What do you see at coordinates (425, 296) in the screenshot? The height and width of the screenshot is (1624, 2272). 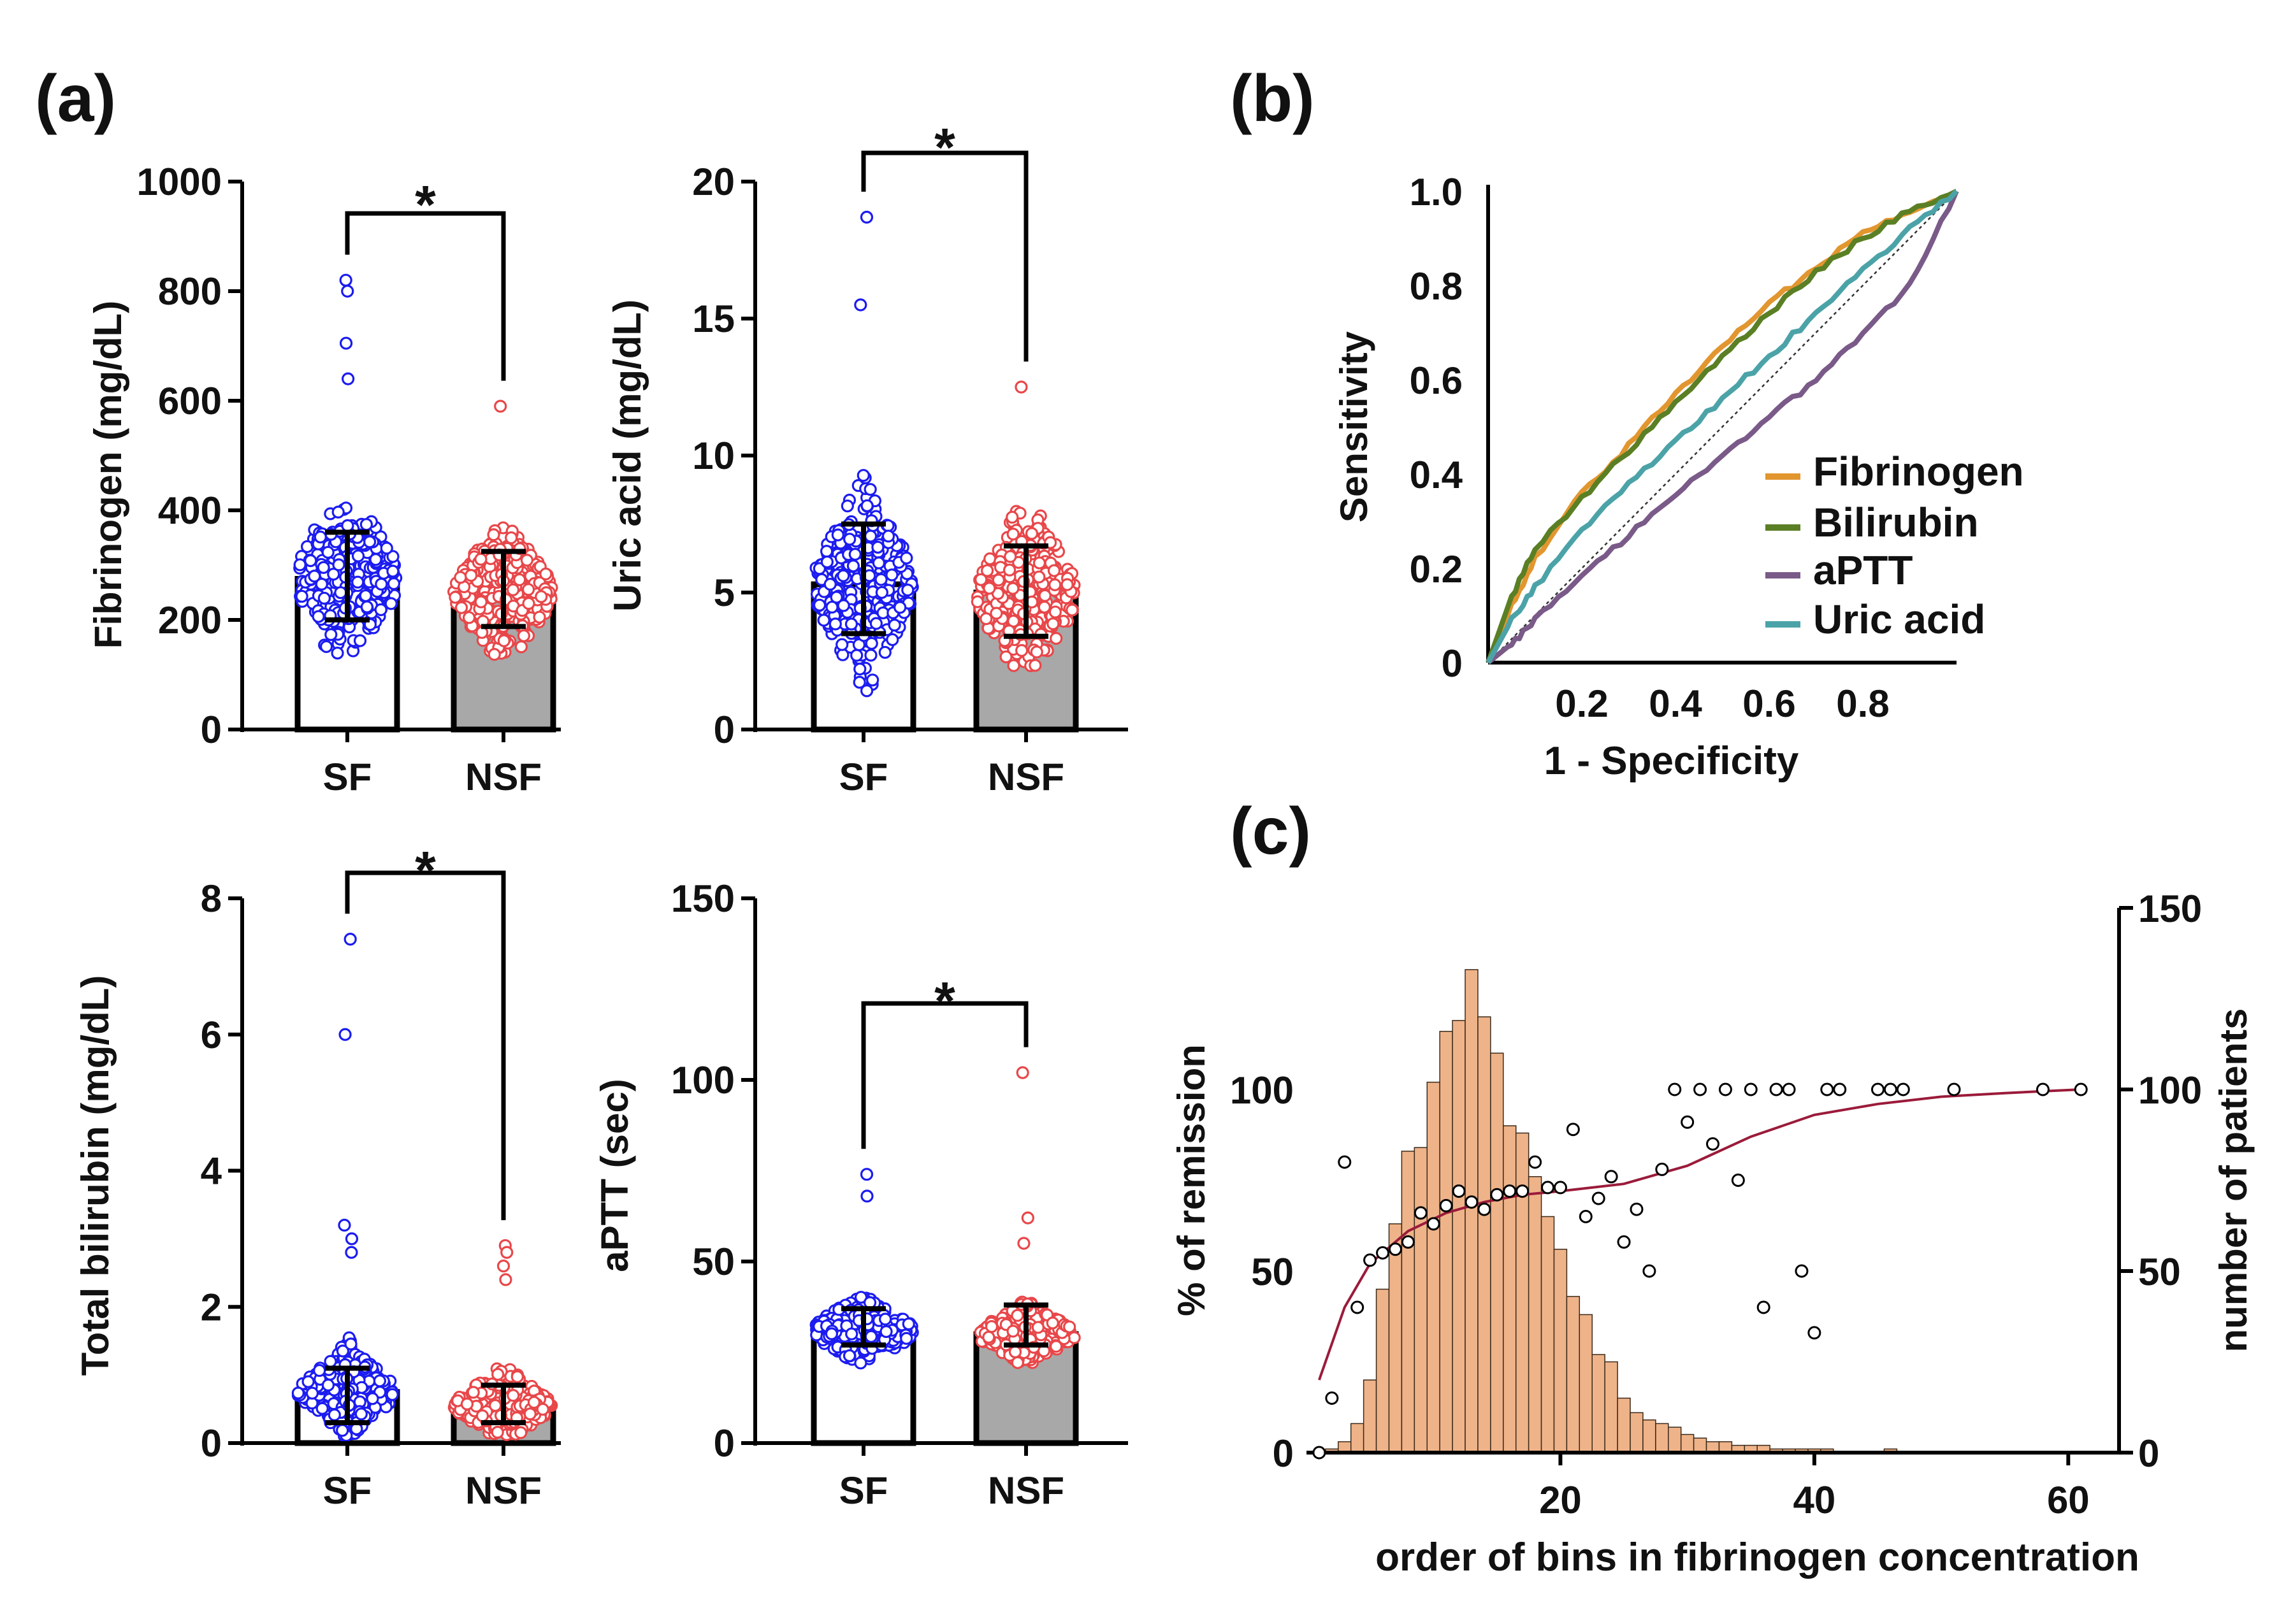 I see `significance-bracket` at bounding box center [425, 296].